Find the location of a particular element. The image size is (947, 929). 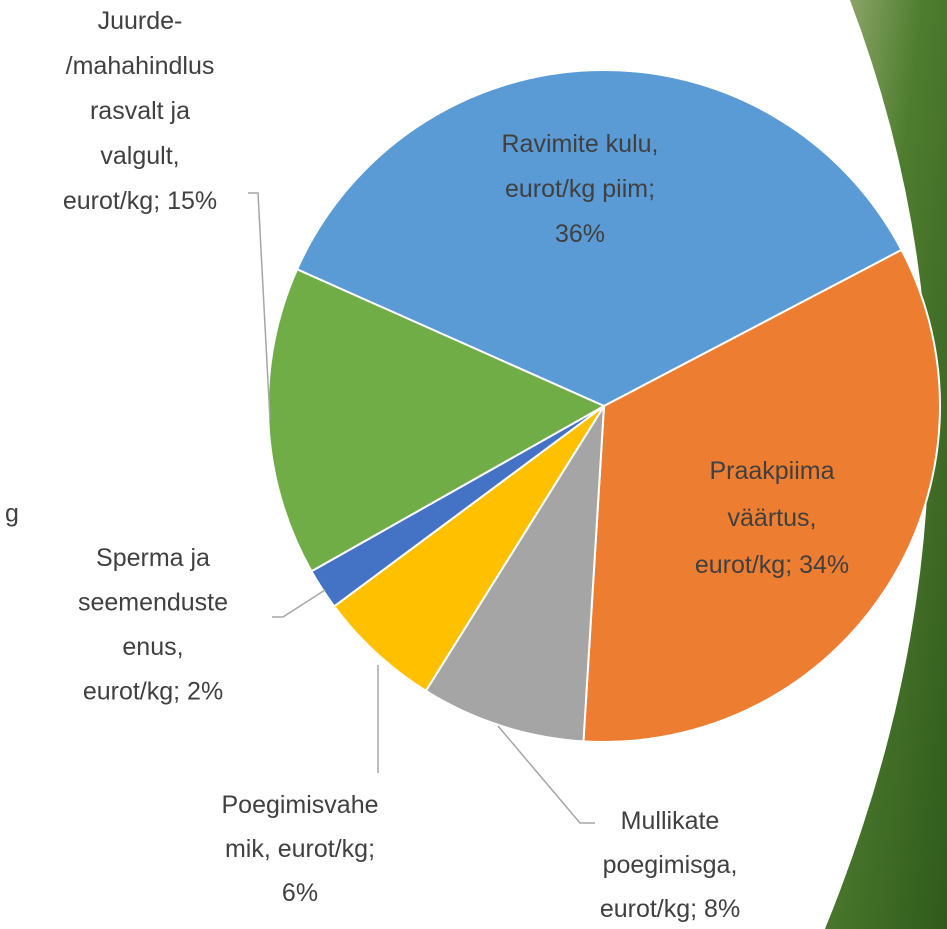

partial-label: g is located at coordinates (12, 514).